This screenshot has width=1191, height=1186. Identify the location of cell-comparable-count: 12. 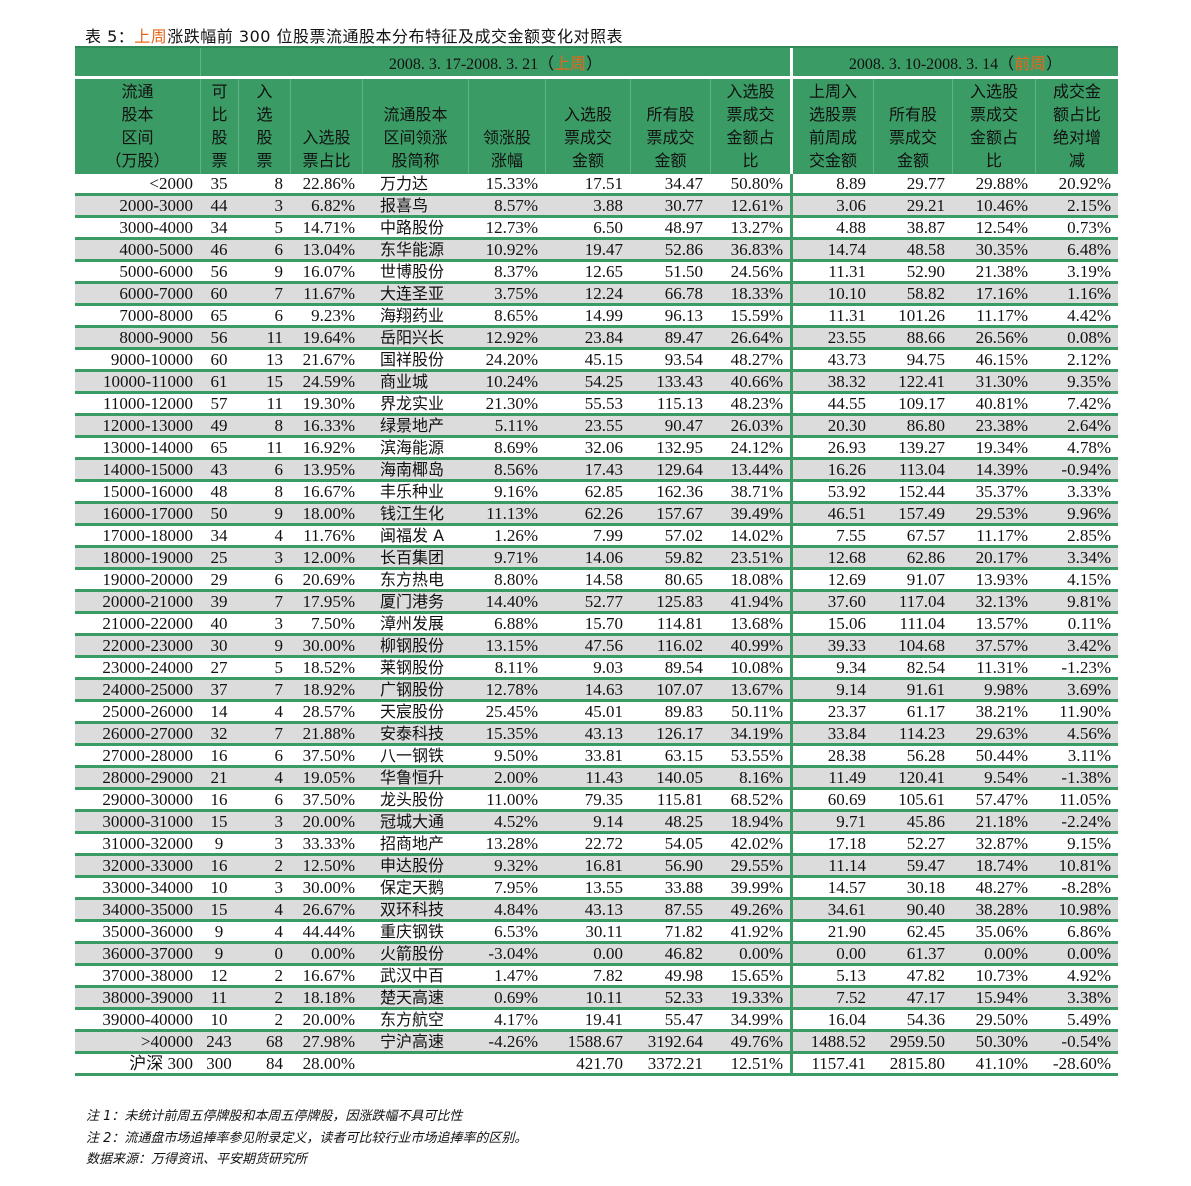
(219, 975).